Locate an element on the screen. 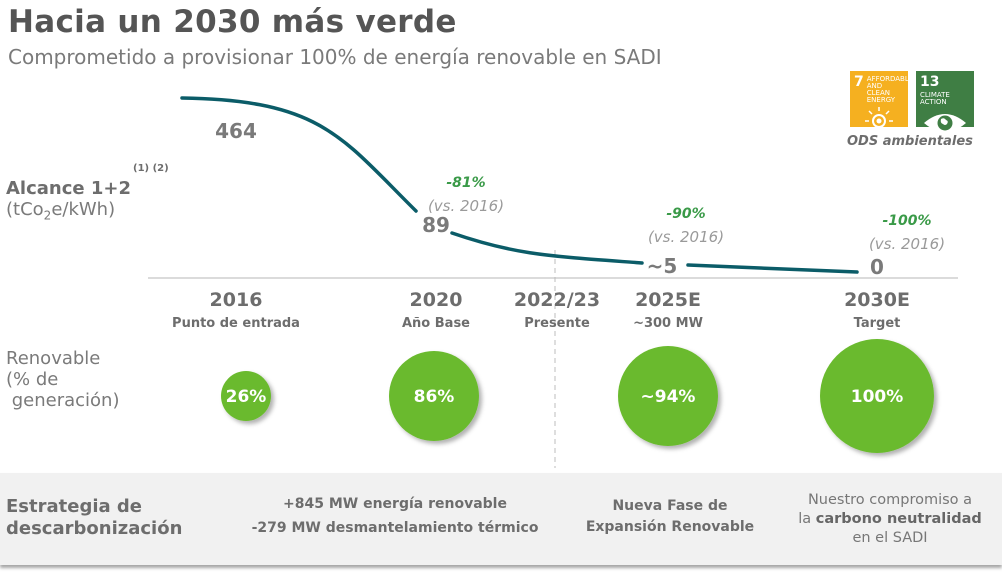 The image size is (1002, 576). sdg-7-badge: 7 AFFORDABLE AND CLEAN ENERGY is located at coordinates (882, 103).